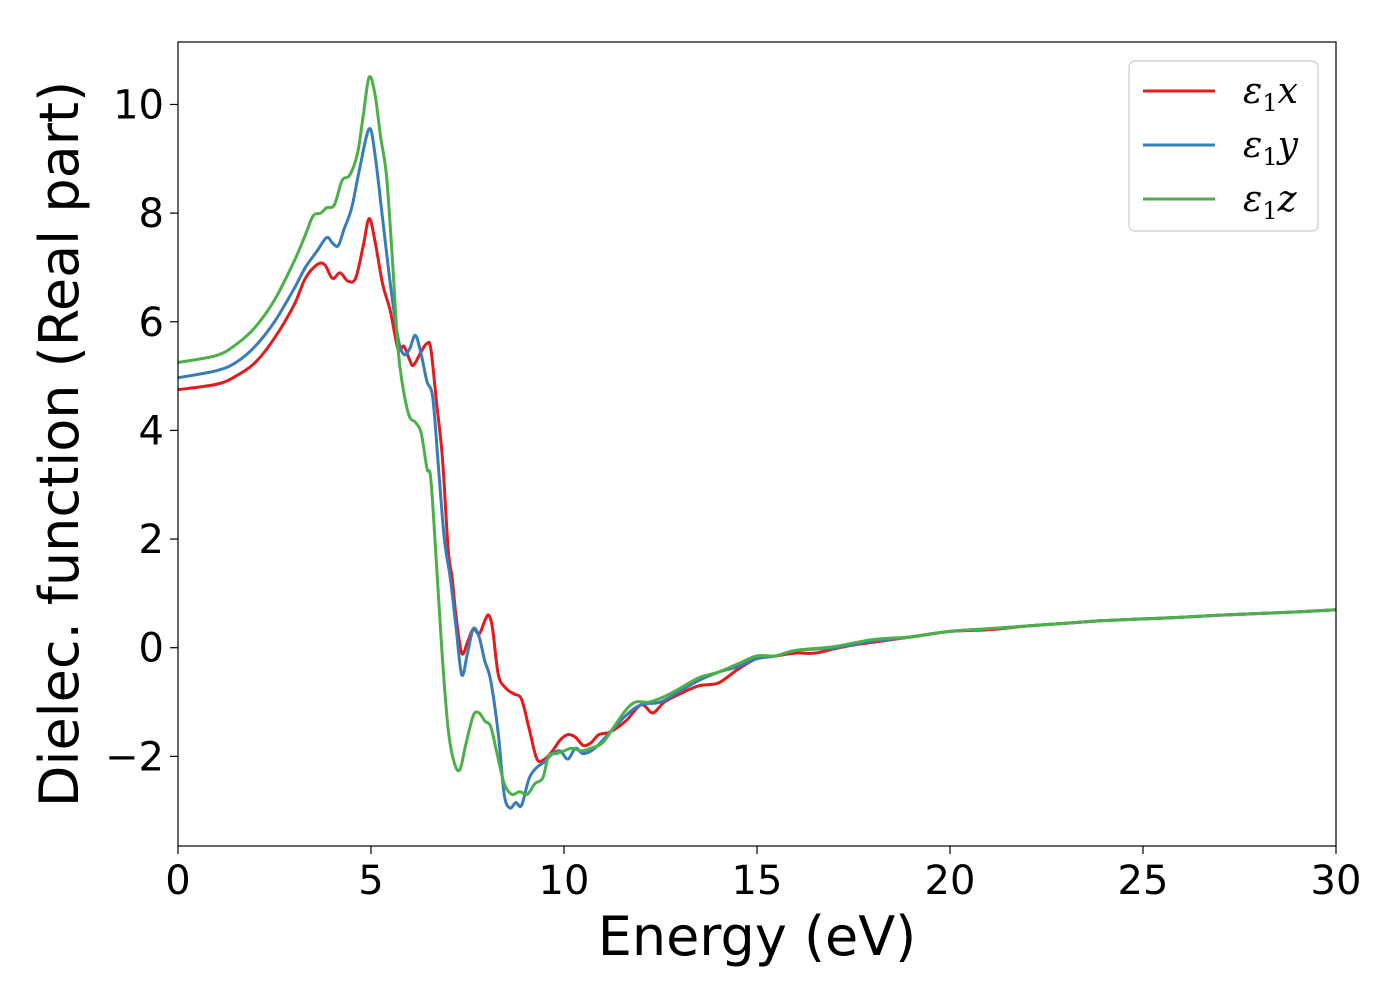 This screenshot has height=1000, width=1400. What do you see at coordinates (757, 881) in the screenshot?
I see `x-tick-label: 15` at bounding box center [757, 881].